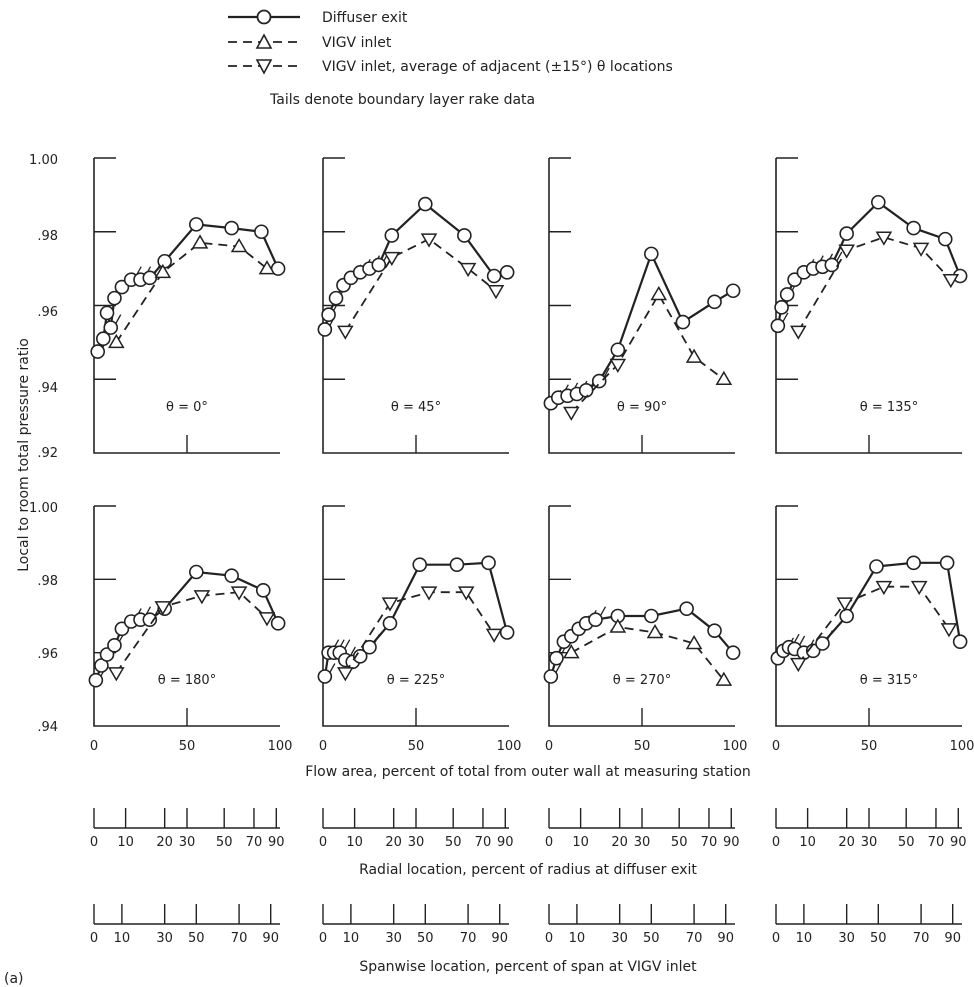 This screenshot has width=974, height=987. I want to click on panel-theta-225: θ = 225°, so click(416, 616).